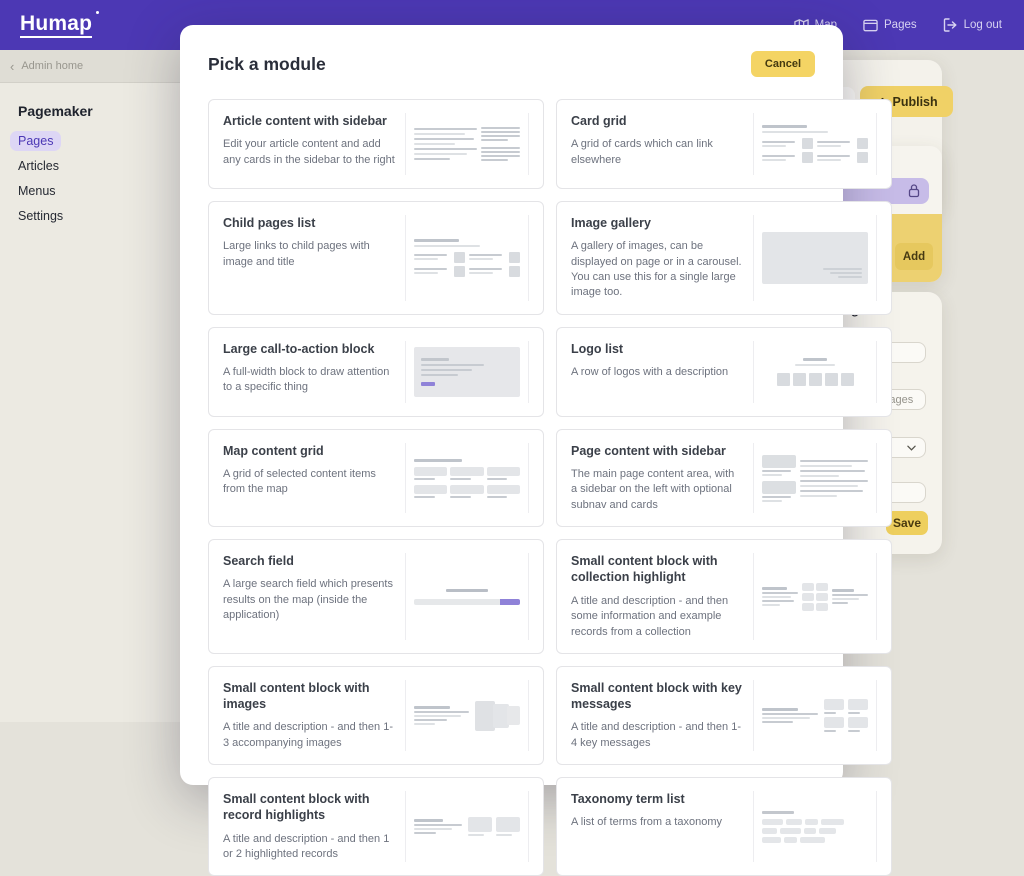 The width and height of the screenshot is (1024, 876). I want to click on back-chevron-icon: ‹, so click(12, 66).